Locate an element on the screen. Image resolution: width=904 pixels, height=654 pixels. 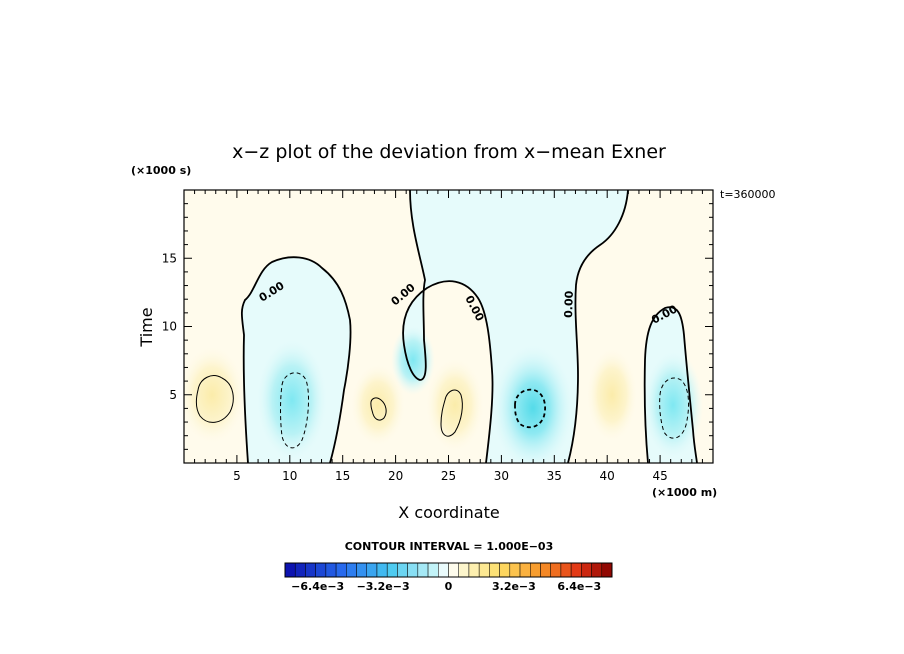
colorbar-frame is located at coordinates (448, 570).